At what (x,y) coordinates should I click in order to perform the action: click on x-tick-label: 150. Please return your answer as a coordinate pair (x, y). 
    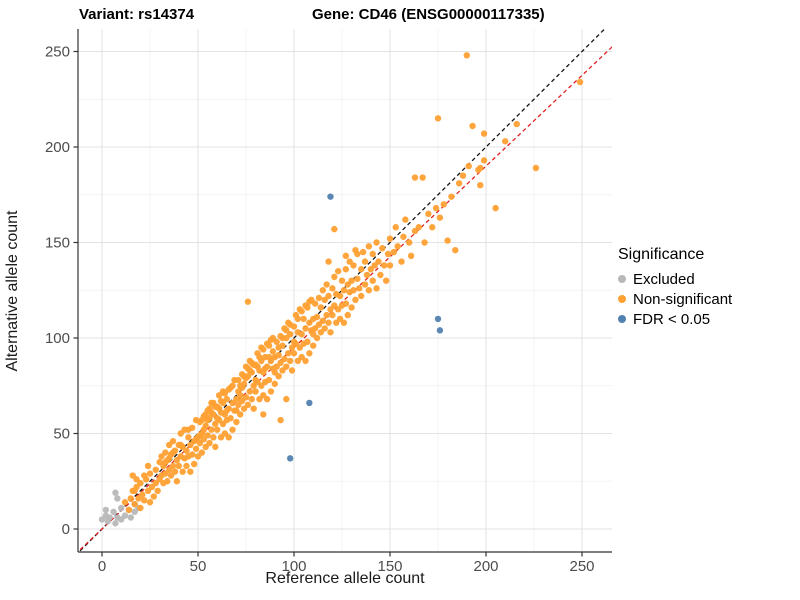
    Looking at the image, I should click on (389, 566).